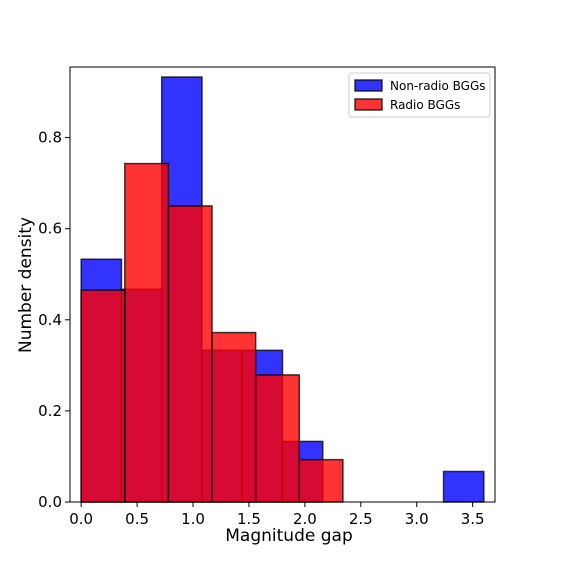 This screenshot has width=565, height=565. I want to click on x-tick-label: 1.5, so click(249, 519).